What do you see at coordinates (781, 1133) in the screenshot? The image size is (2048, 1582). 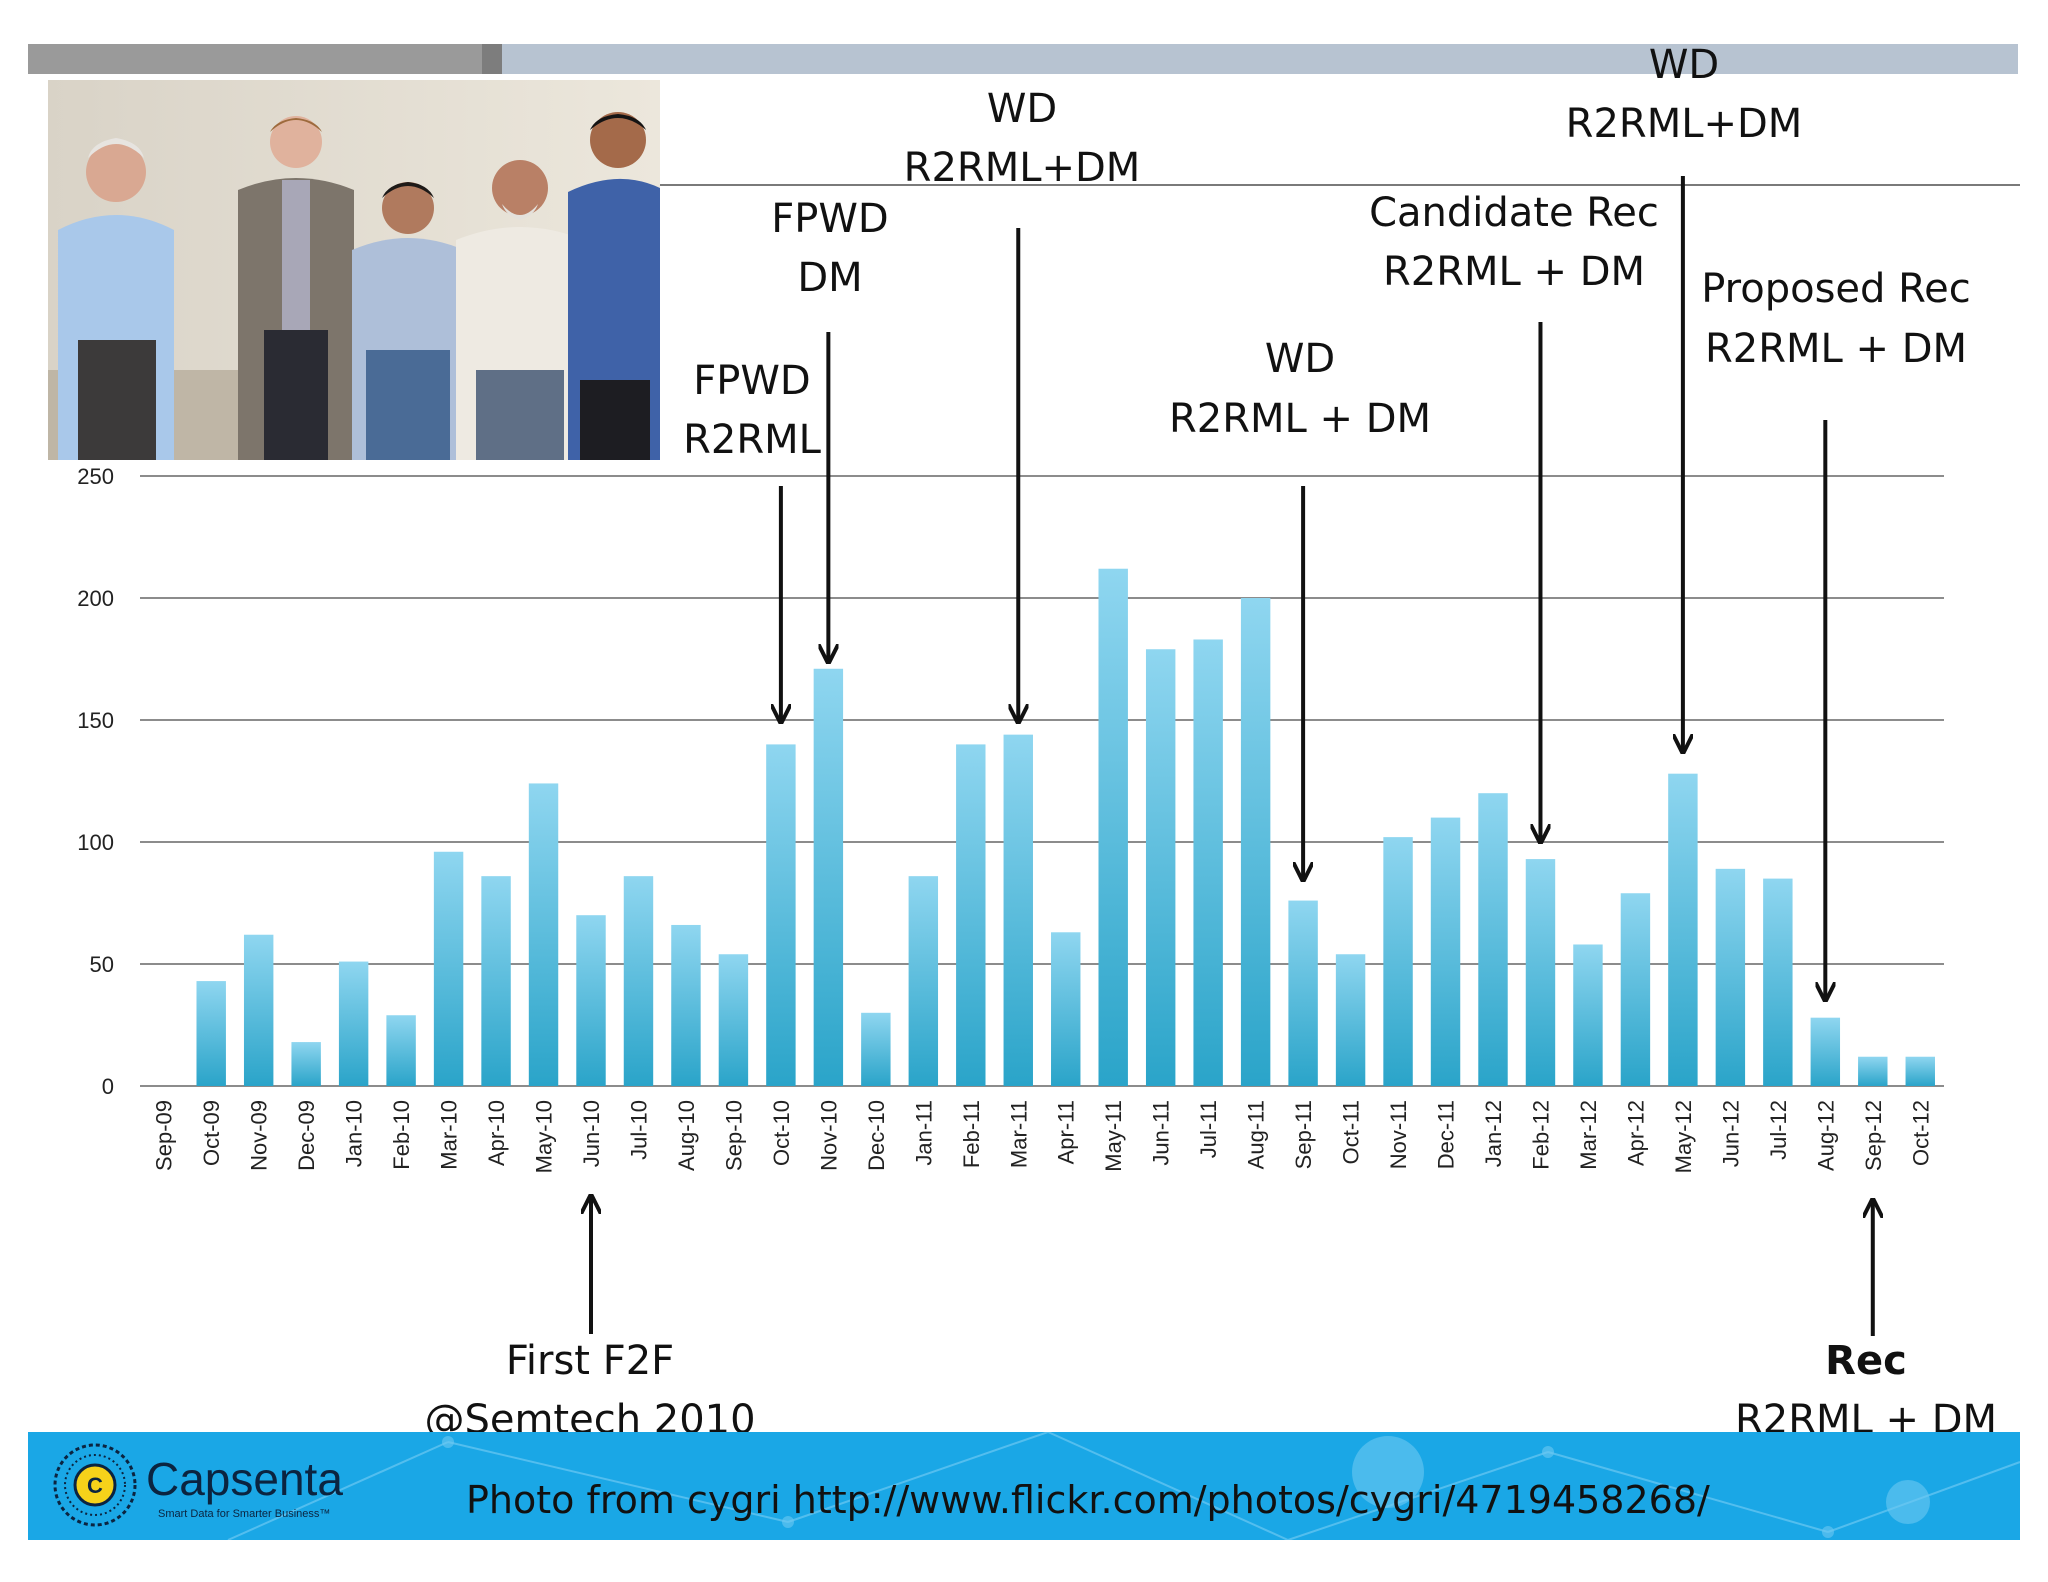 I see `x-tick-label: Oct-10` at bounding box center [781, 1133].